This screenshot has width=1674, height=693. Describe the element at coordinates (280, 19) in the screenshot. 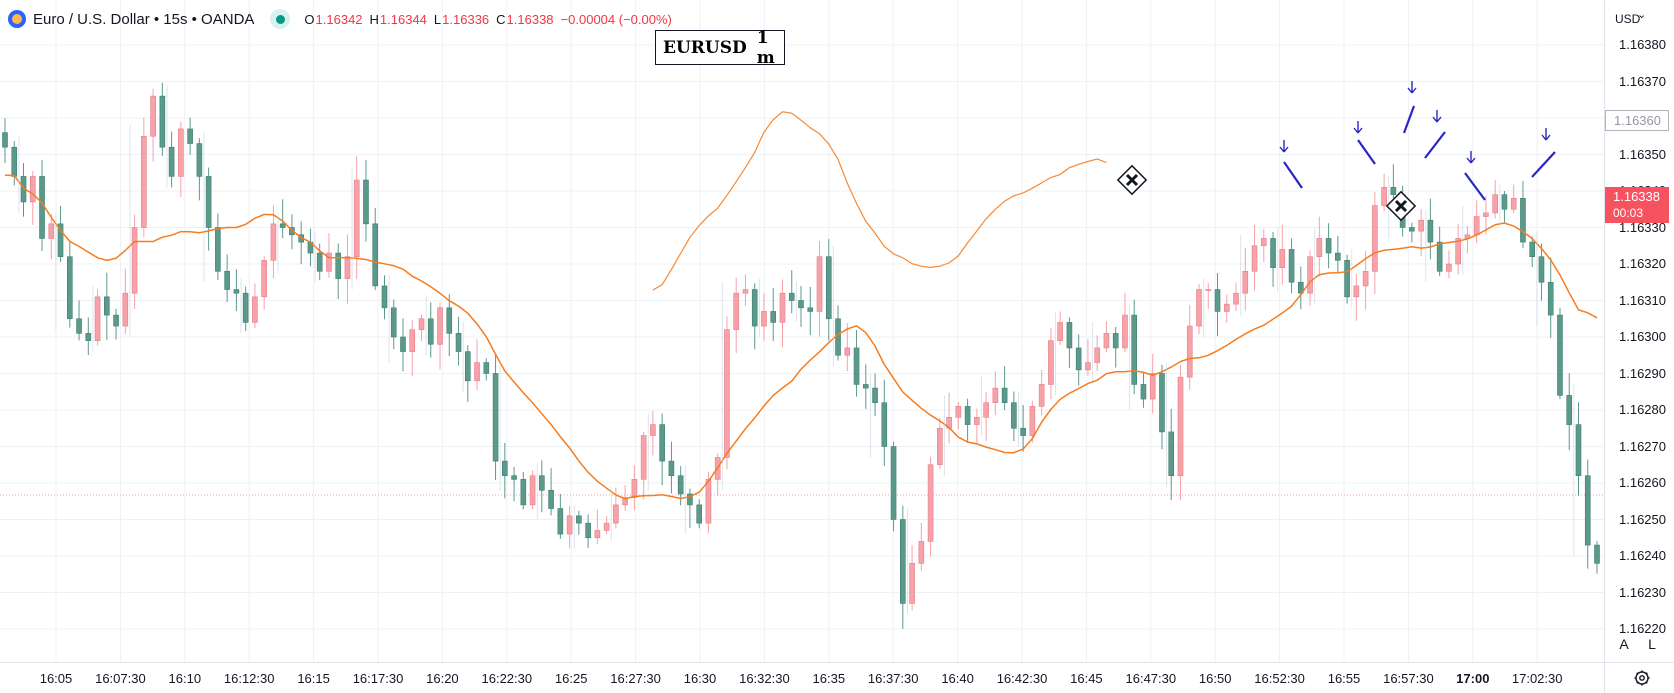

I see `market-open-dot-icon` at that location.